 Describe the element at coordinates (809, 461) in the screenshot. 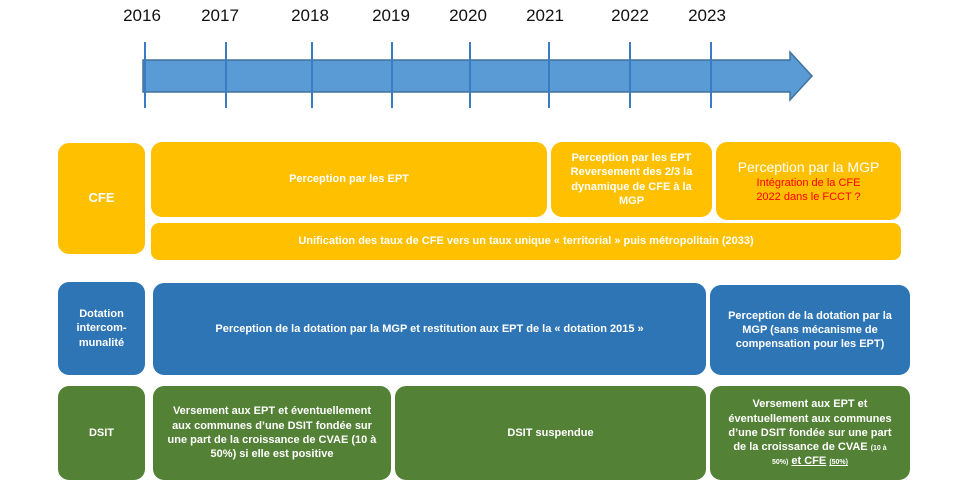

I see `dsit-period3-and-cfe: et CFE` at that location.